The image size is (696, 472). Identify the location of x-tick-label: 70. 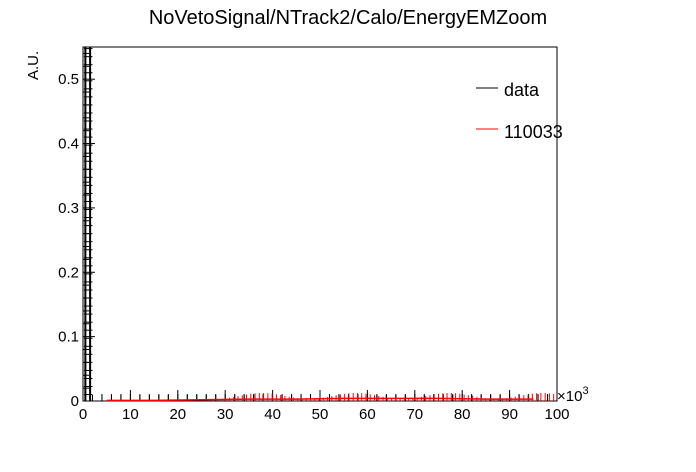
(414, 414).